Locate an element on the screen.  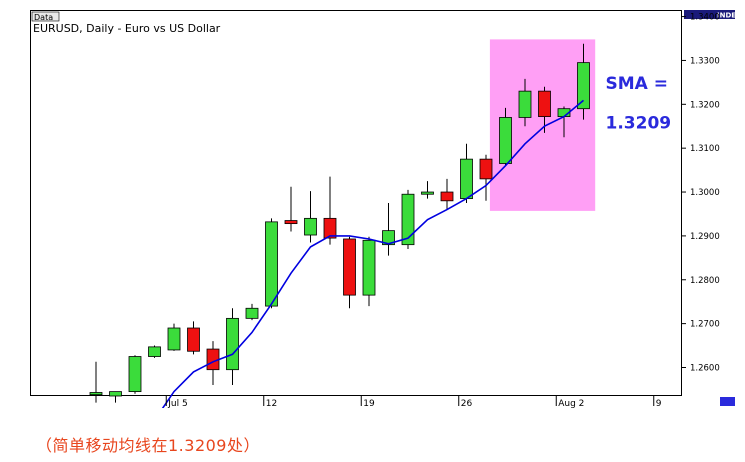
y-tick-label: 1.3000 is located at coordinates (705, 193).